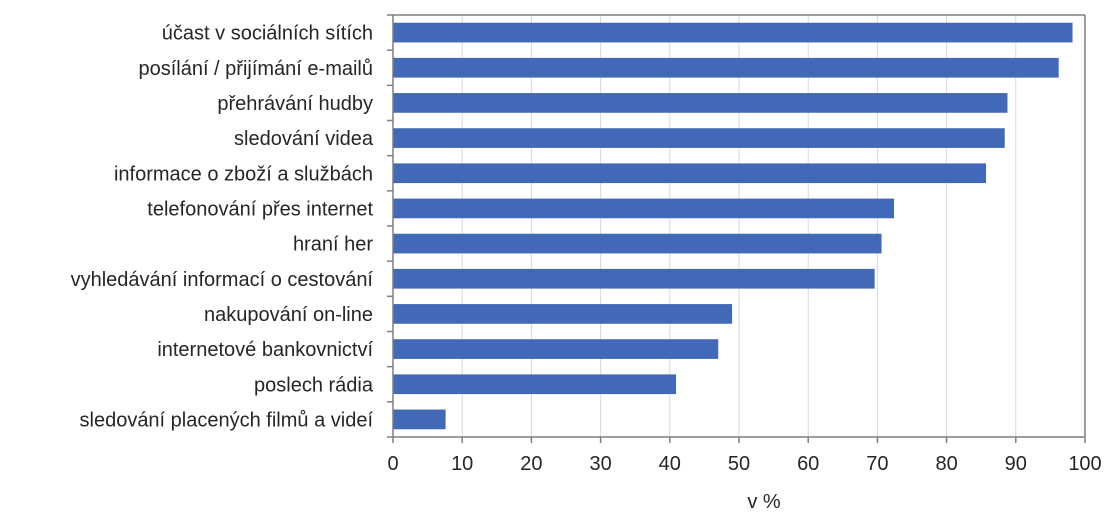 The width and height of the screenshot is (1106, 514). What do you see at coordinates (877, 464) in the screenshot?
I see `x-tick-label: 70` at bounding box center [877, 464].